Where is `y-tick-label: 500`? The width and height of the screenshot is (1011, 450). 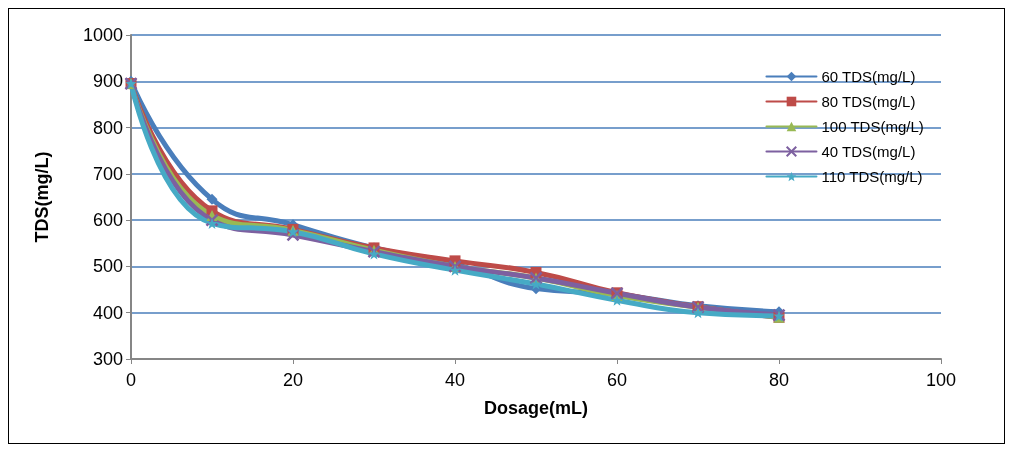 y-tick-label: 500 is located at coordinates (107, 266).